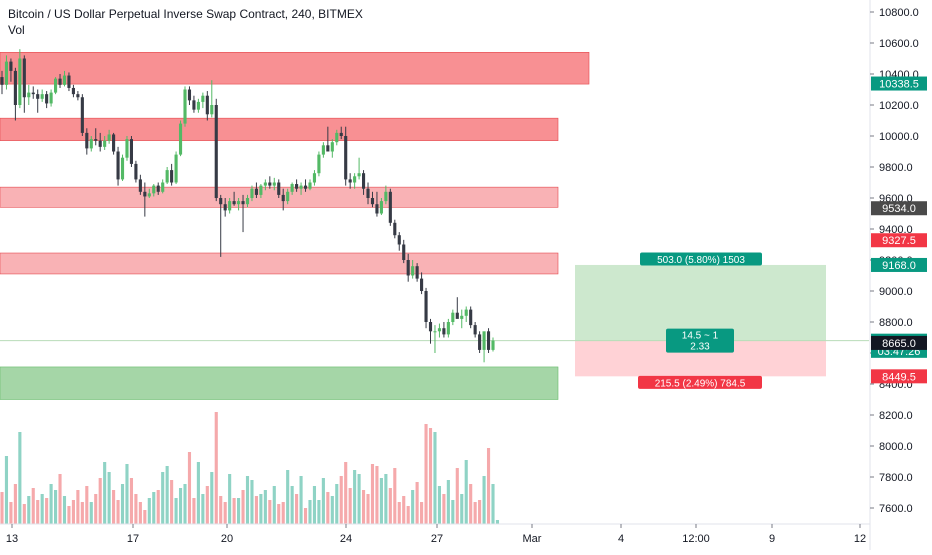  I want to click on target-label-box, so click(701, 259).